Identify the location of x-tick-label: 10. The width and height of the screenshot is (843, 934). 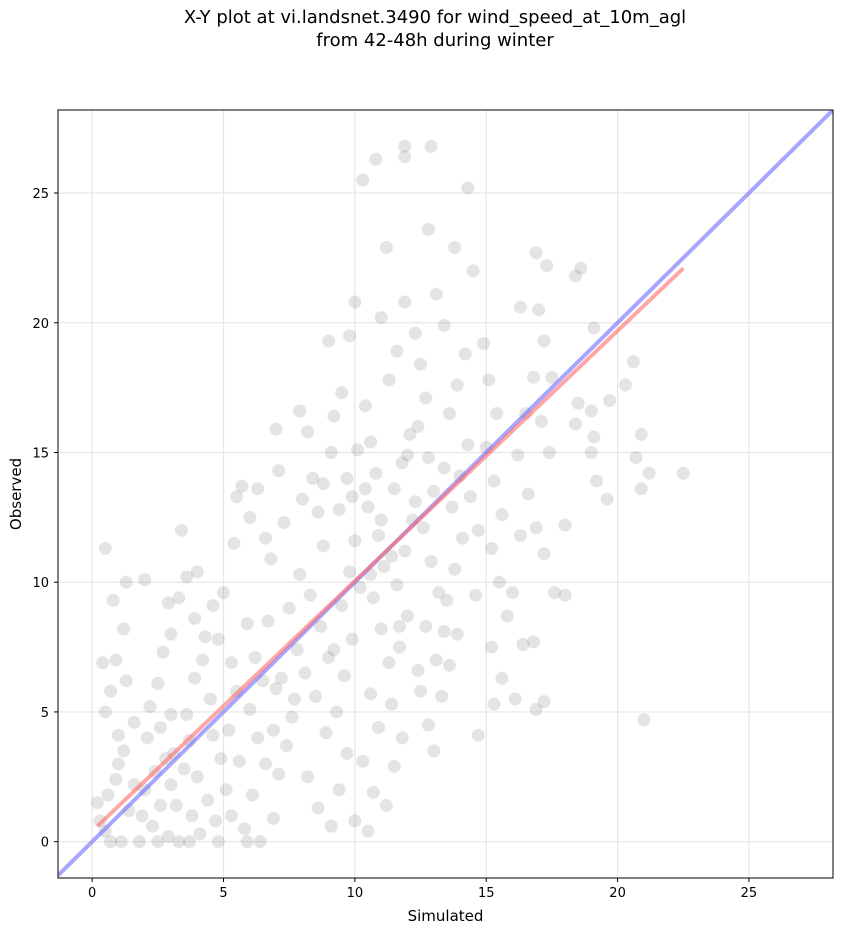
(355, 893).